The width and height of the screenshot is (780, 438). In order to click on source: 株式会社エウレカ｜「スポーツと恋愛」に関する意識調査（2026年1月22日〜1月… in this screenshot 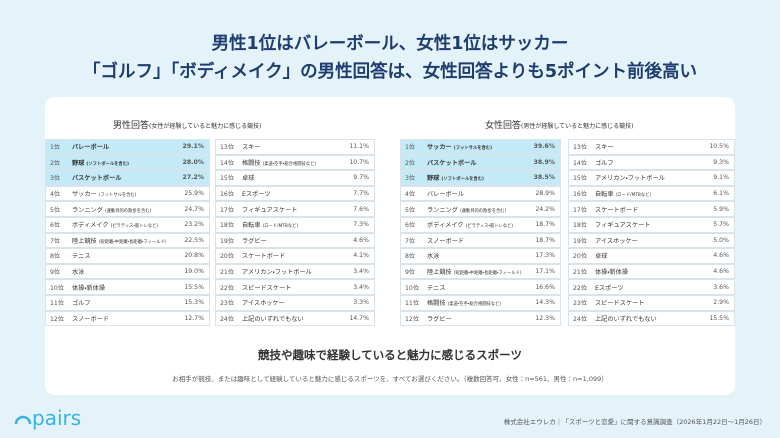, I will do `click(634, 422)`.